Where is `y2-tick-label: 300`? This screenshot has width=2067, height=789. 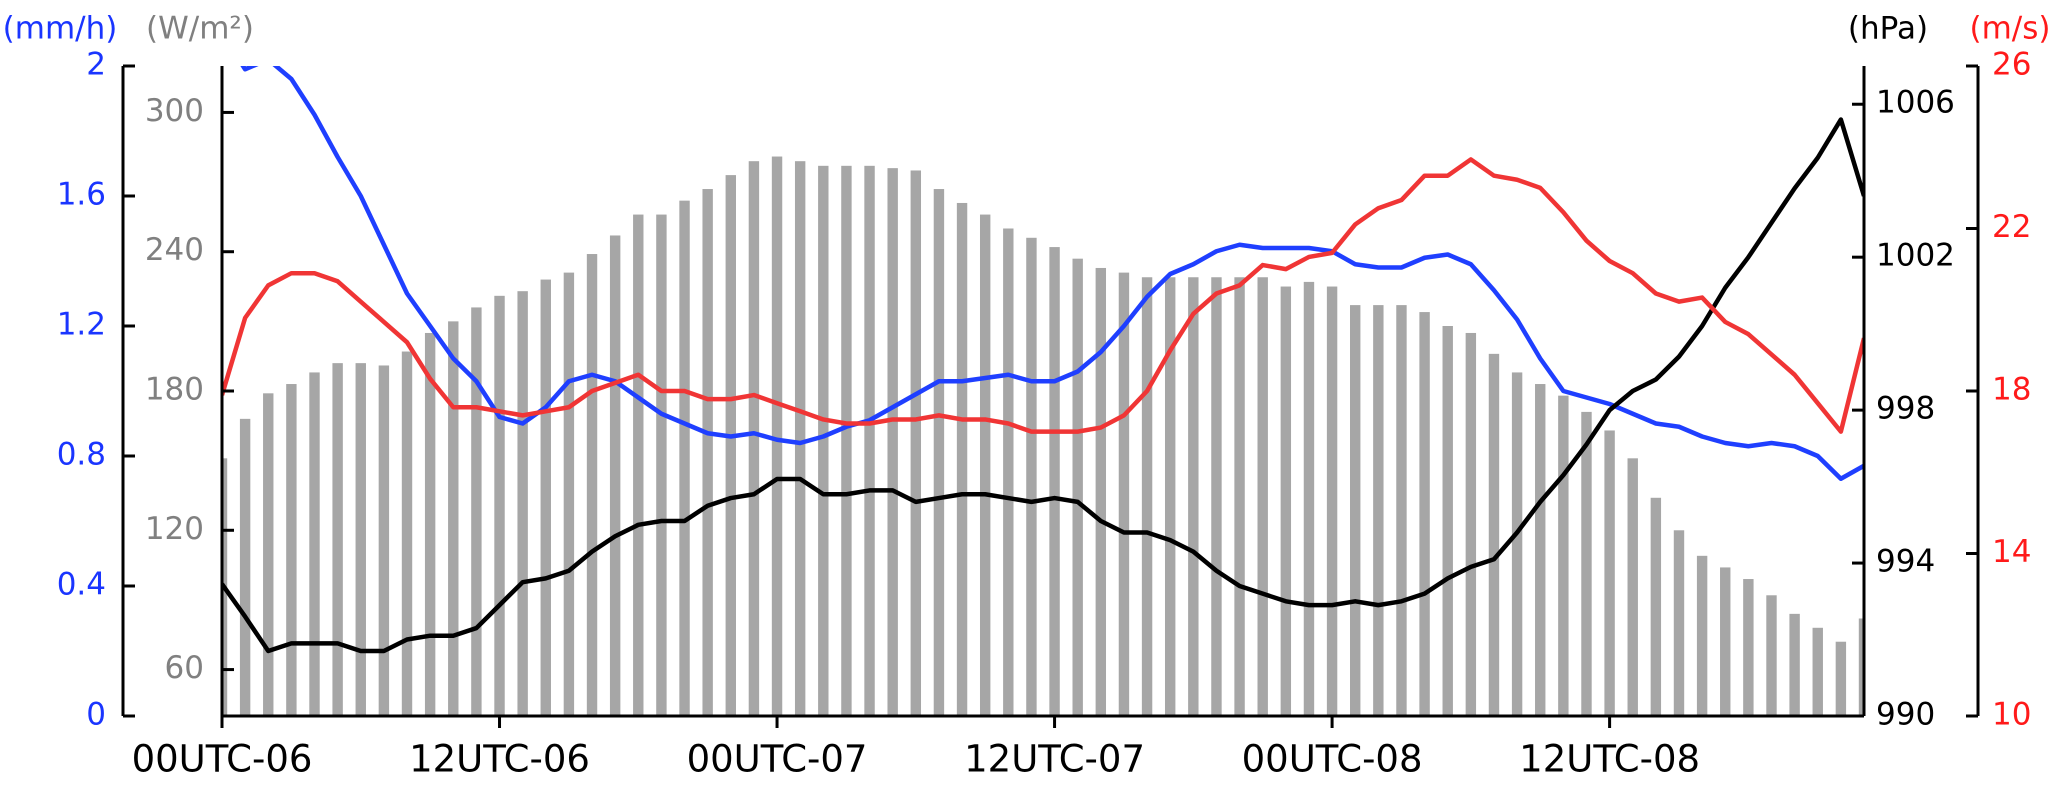 y2-tick-label: 300 is located at coordinates (174, 111).